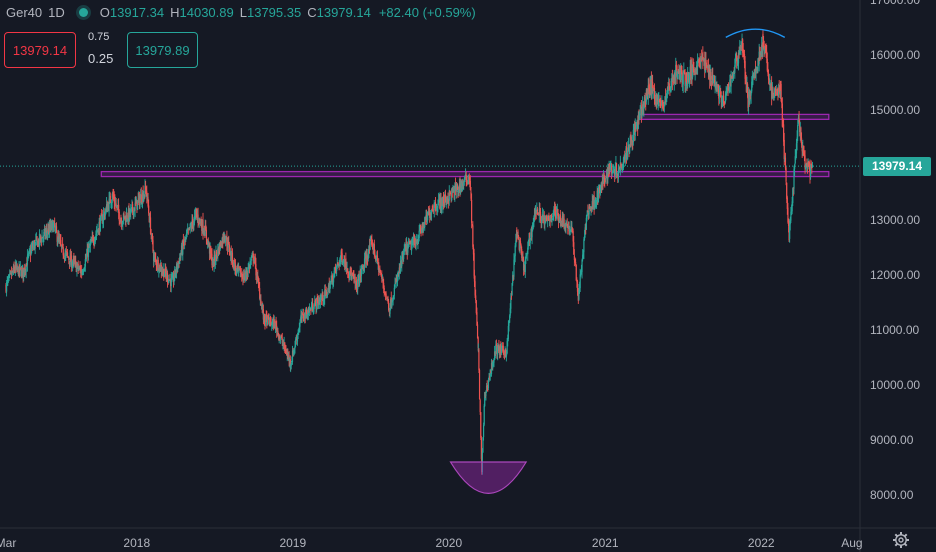 The height and width of the screenshot is (552, 936). Describe the element at coordinates (901, 540) in the screenshot. I see `gear-icon` at that location.